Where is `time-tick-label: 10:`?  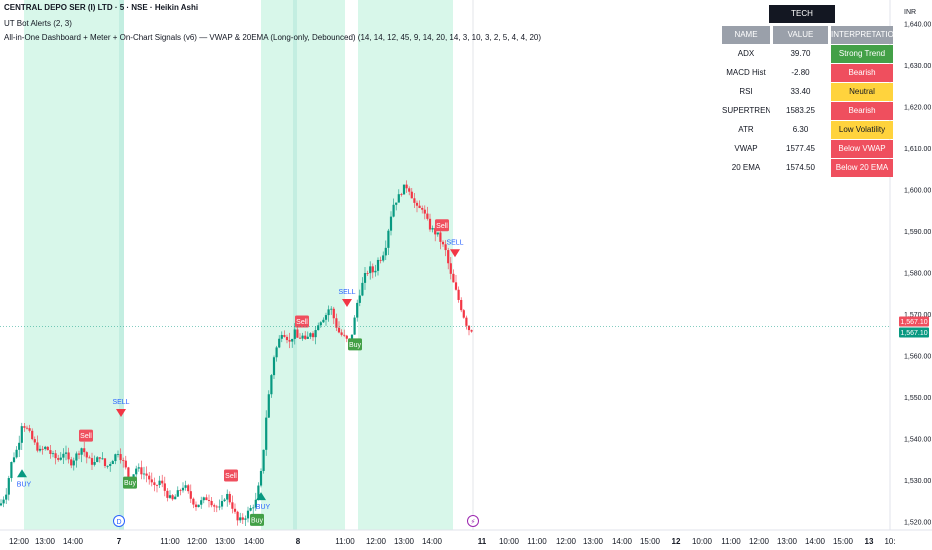
time-tick-label: 10: is located at coordinates (889, 541).